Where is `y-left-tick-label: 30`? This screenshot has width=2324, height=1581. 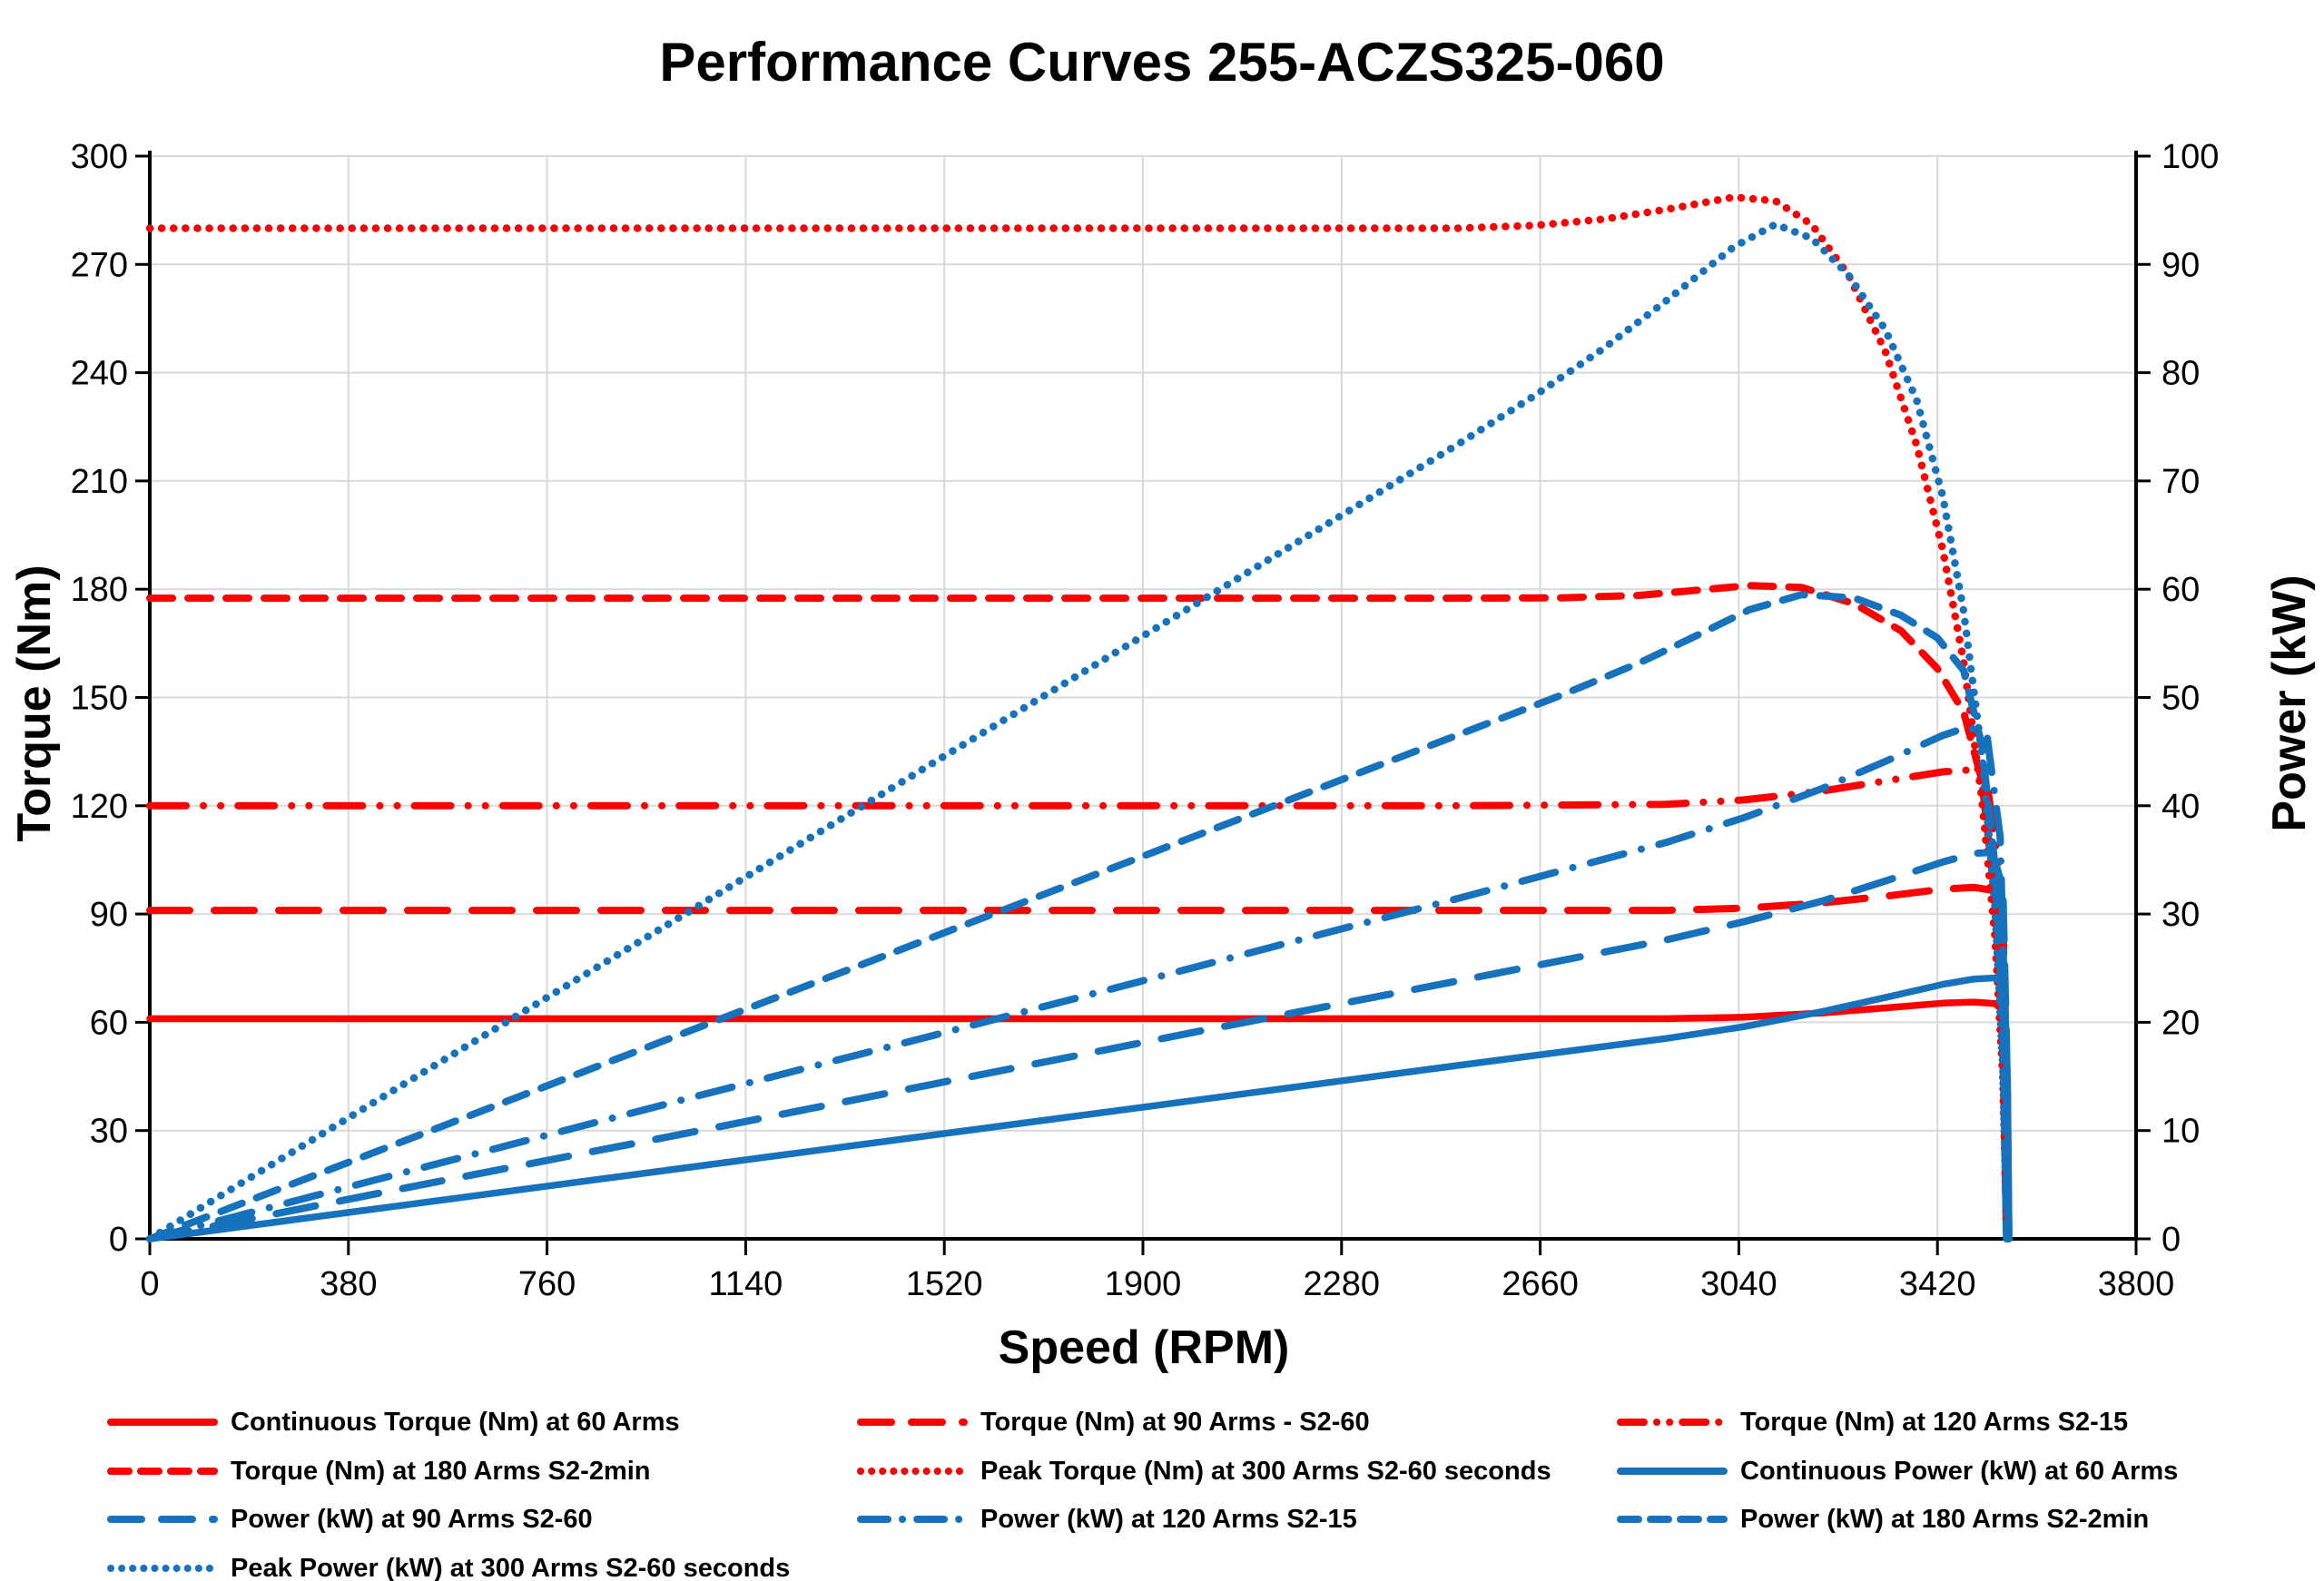
y-left-tick-label: 30 is located at coordinates (109, 1132).